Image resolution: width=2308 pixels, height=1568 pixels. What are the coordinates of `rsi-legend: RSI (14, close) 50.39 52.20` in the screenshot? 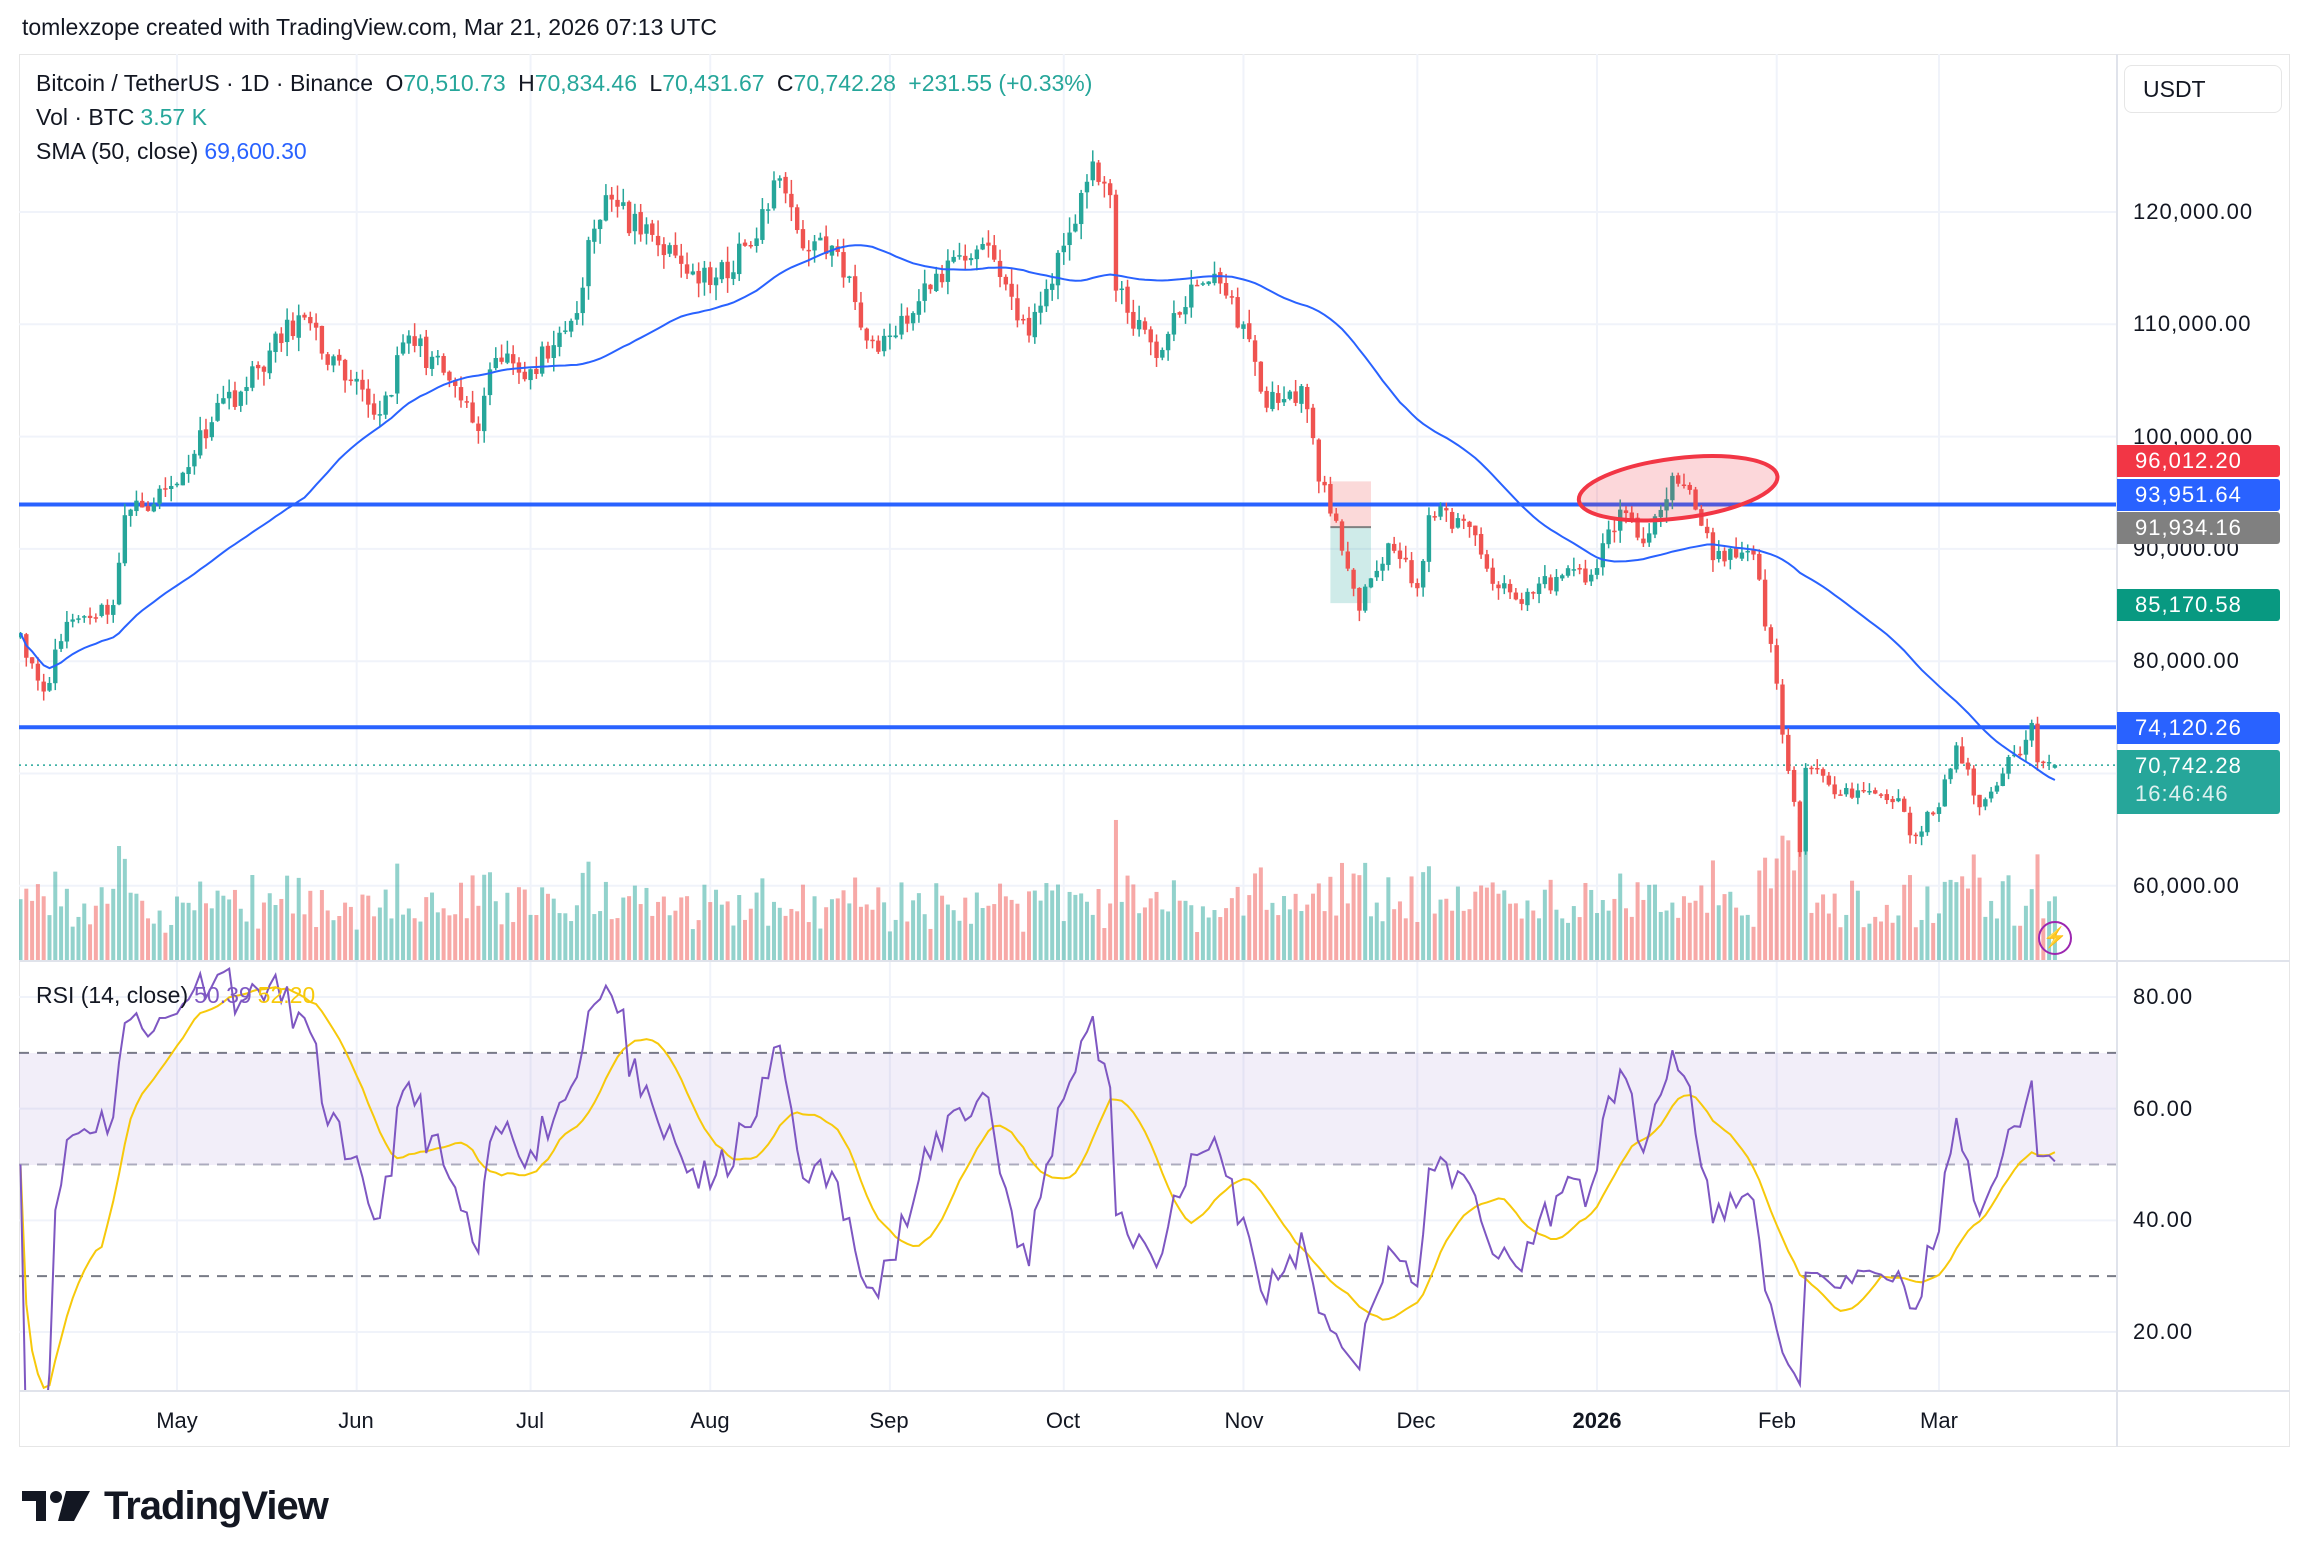 It's located at (178, 995).